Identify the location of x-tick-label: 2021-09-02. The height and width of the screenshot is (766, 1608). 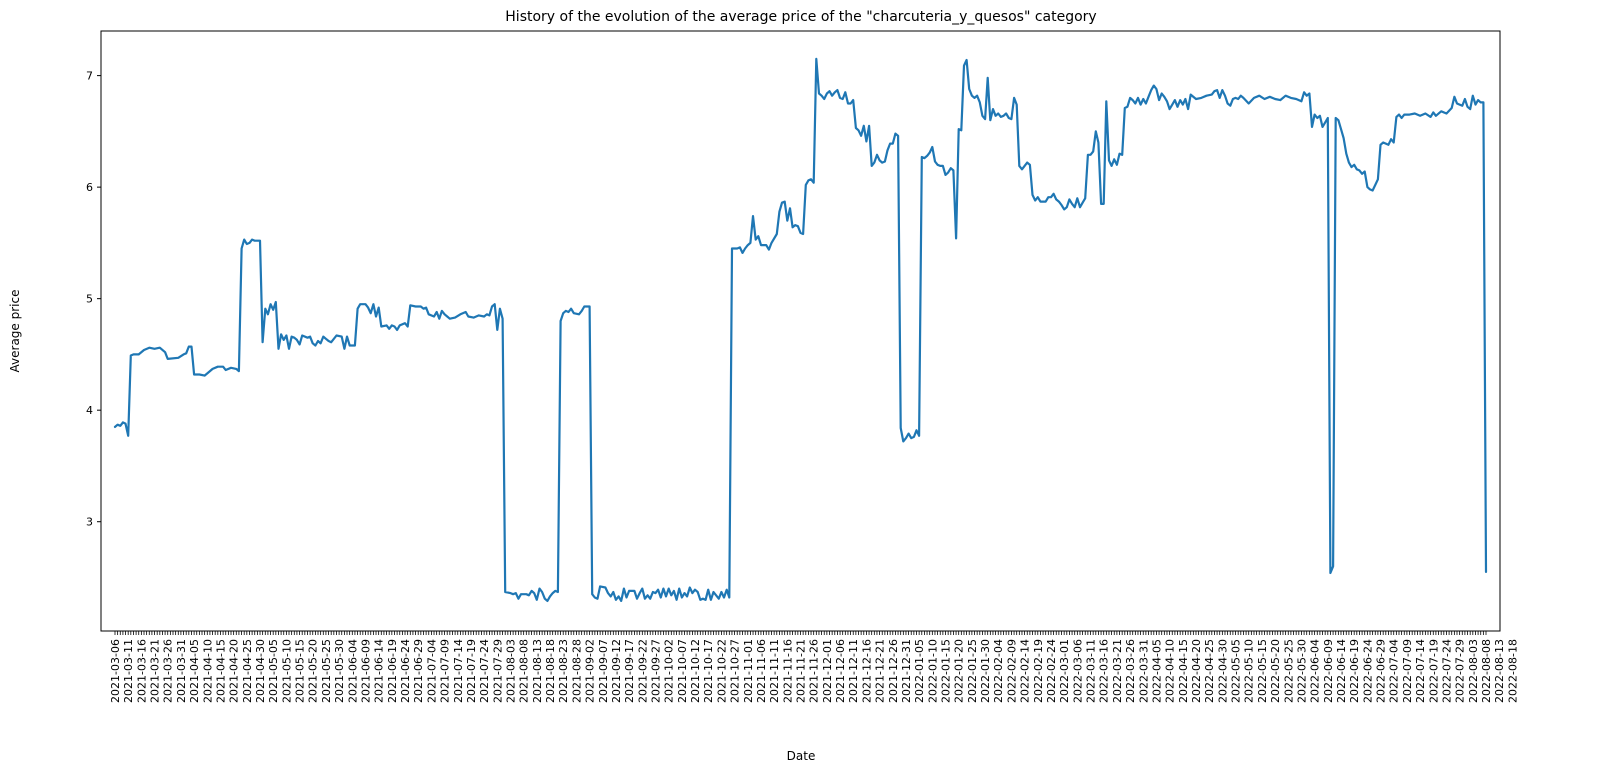
(590, 671).